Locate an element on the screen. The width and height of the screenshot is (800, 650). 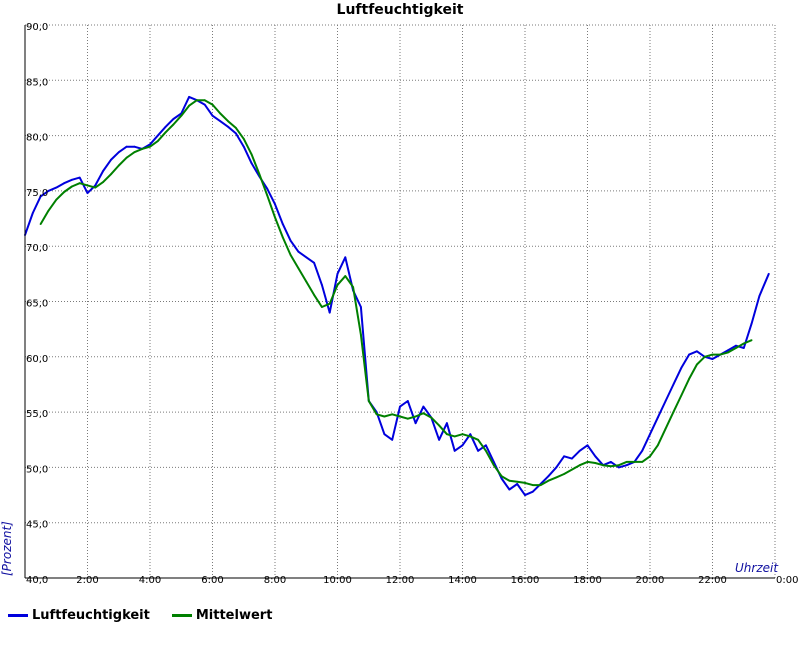
legend-item-mittelwert: Mittelwert is located at coordinates (222, 615).